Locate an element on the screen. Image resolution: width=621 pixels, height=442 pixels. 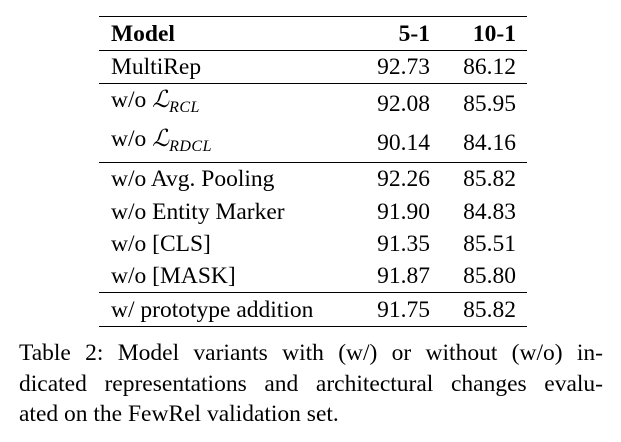
table-row: w/o Avg. Pooling 92.26 85.82 is located at coordinates (313, 179).